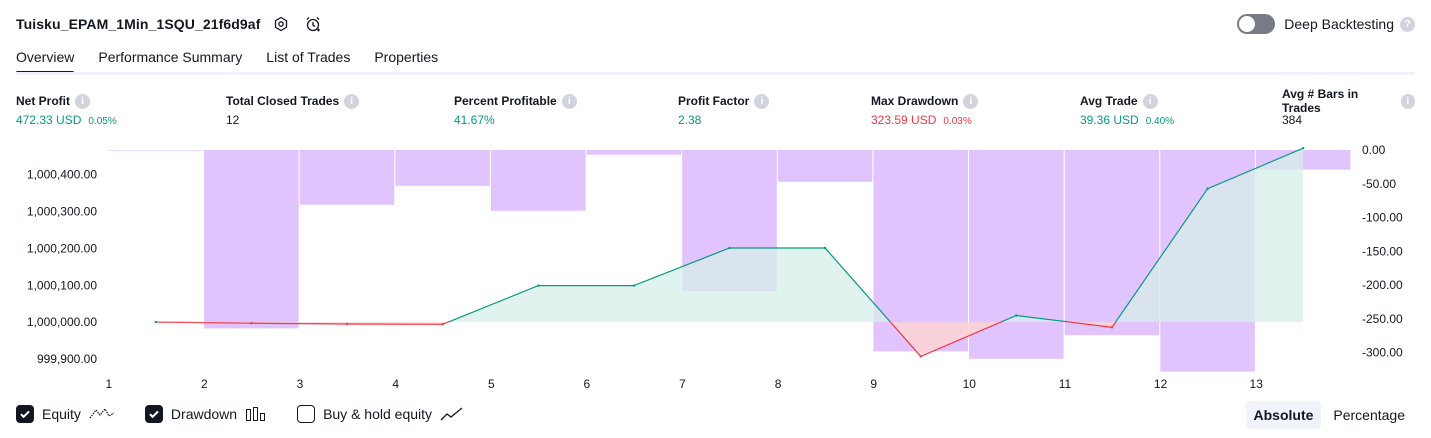  I want to click on x-tick-label: 9, so click(873, 384).